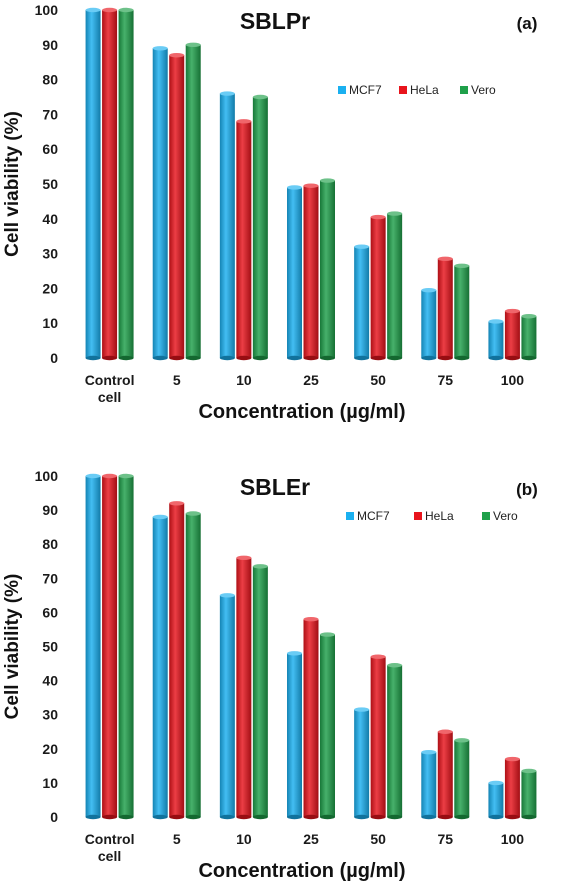 This screenshot has height=886, width=566. What do you see at coordinates (301, 871) in the screenshot?
I see `x-axis-title: Concentration (µg/ml)` at bounding box center [301, 871].